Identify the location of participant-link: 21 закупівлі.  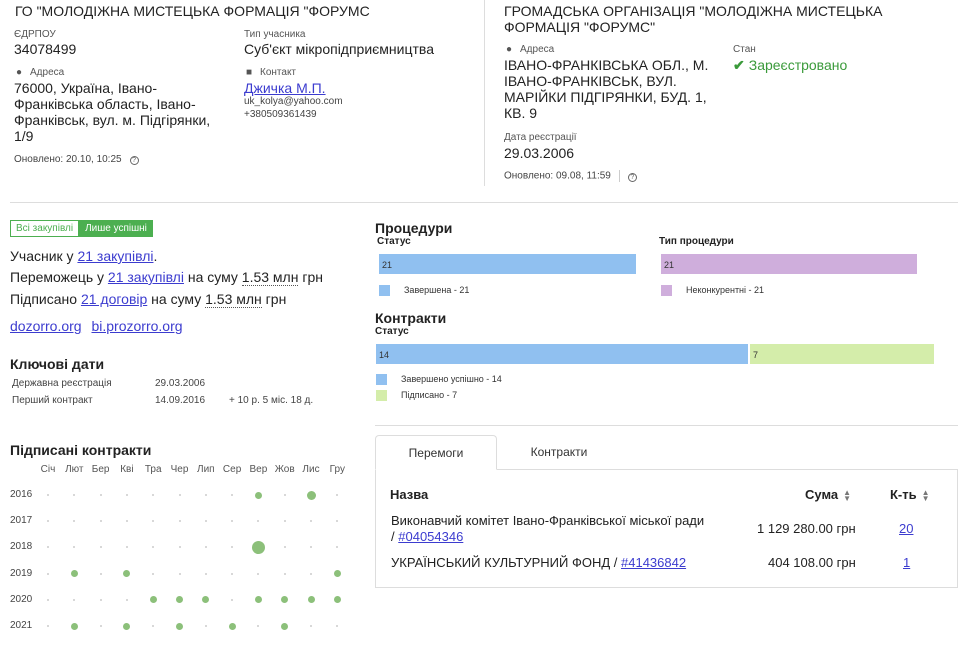
(115, 256).